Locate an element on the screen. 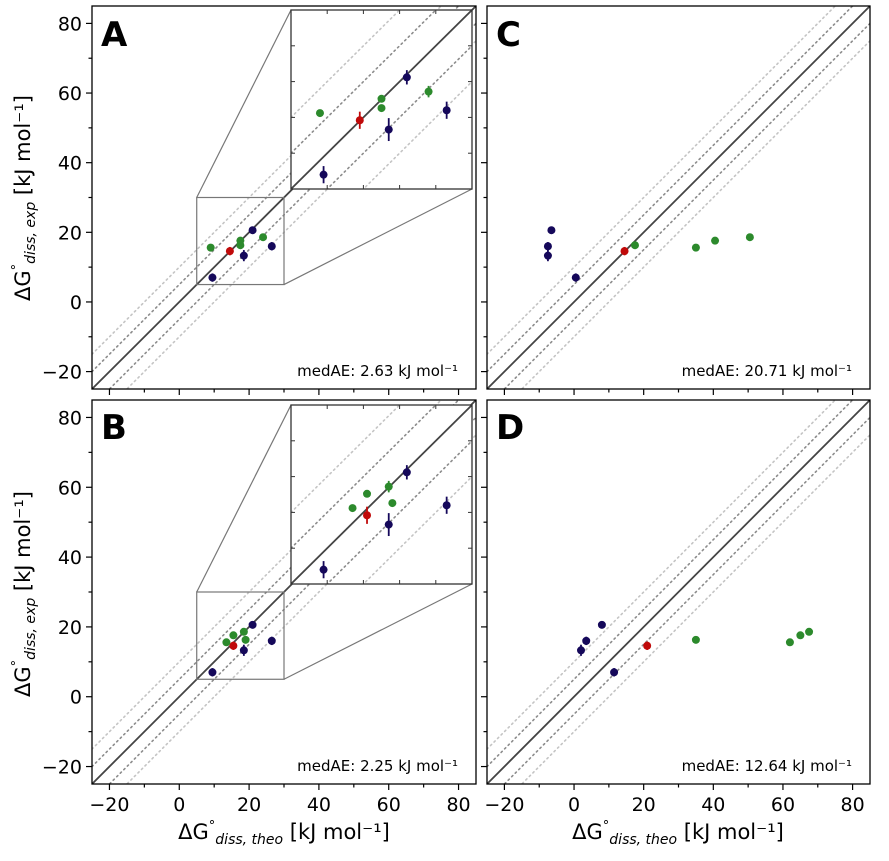 The image size is (889, 861). x-axis-label-left: ΔG°diss, theo [kJ mol⁻¹] is located at coordinates (284, 833).